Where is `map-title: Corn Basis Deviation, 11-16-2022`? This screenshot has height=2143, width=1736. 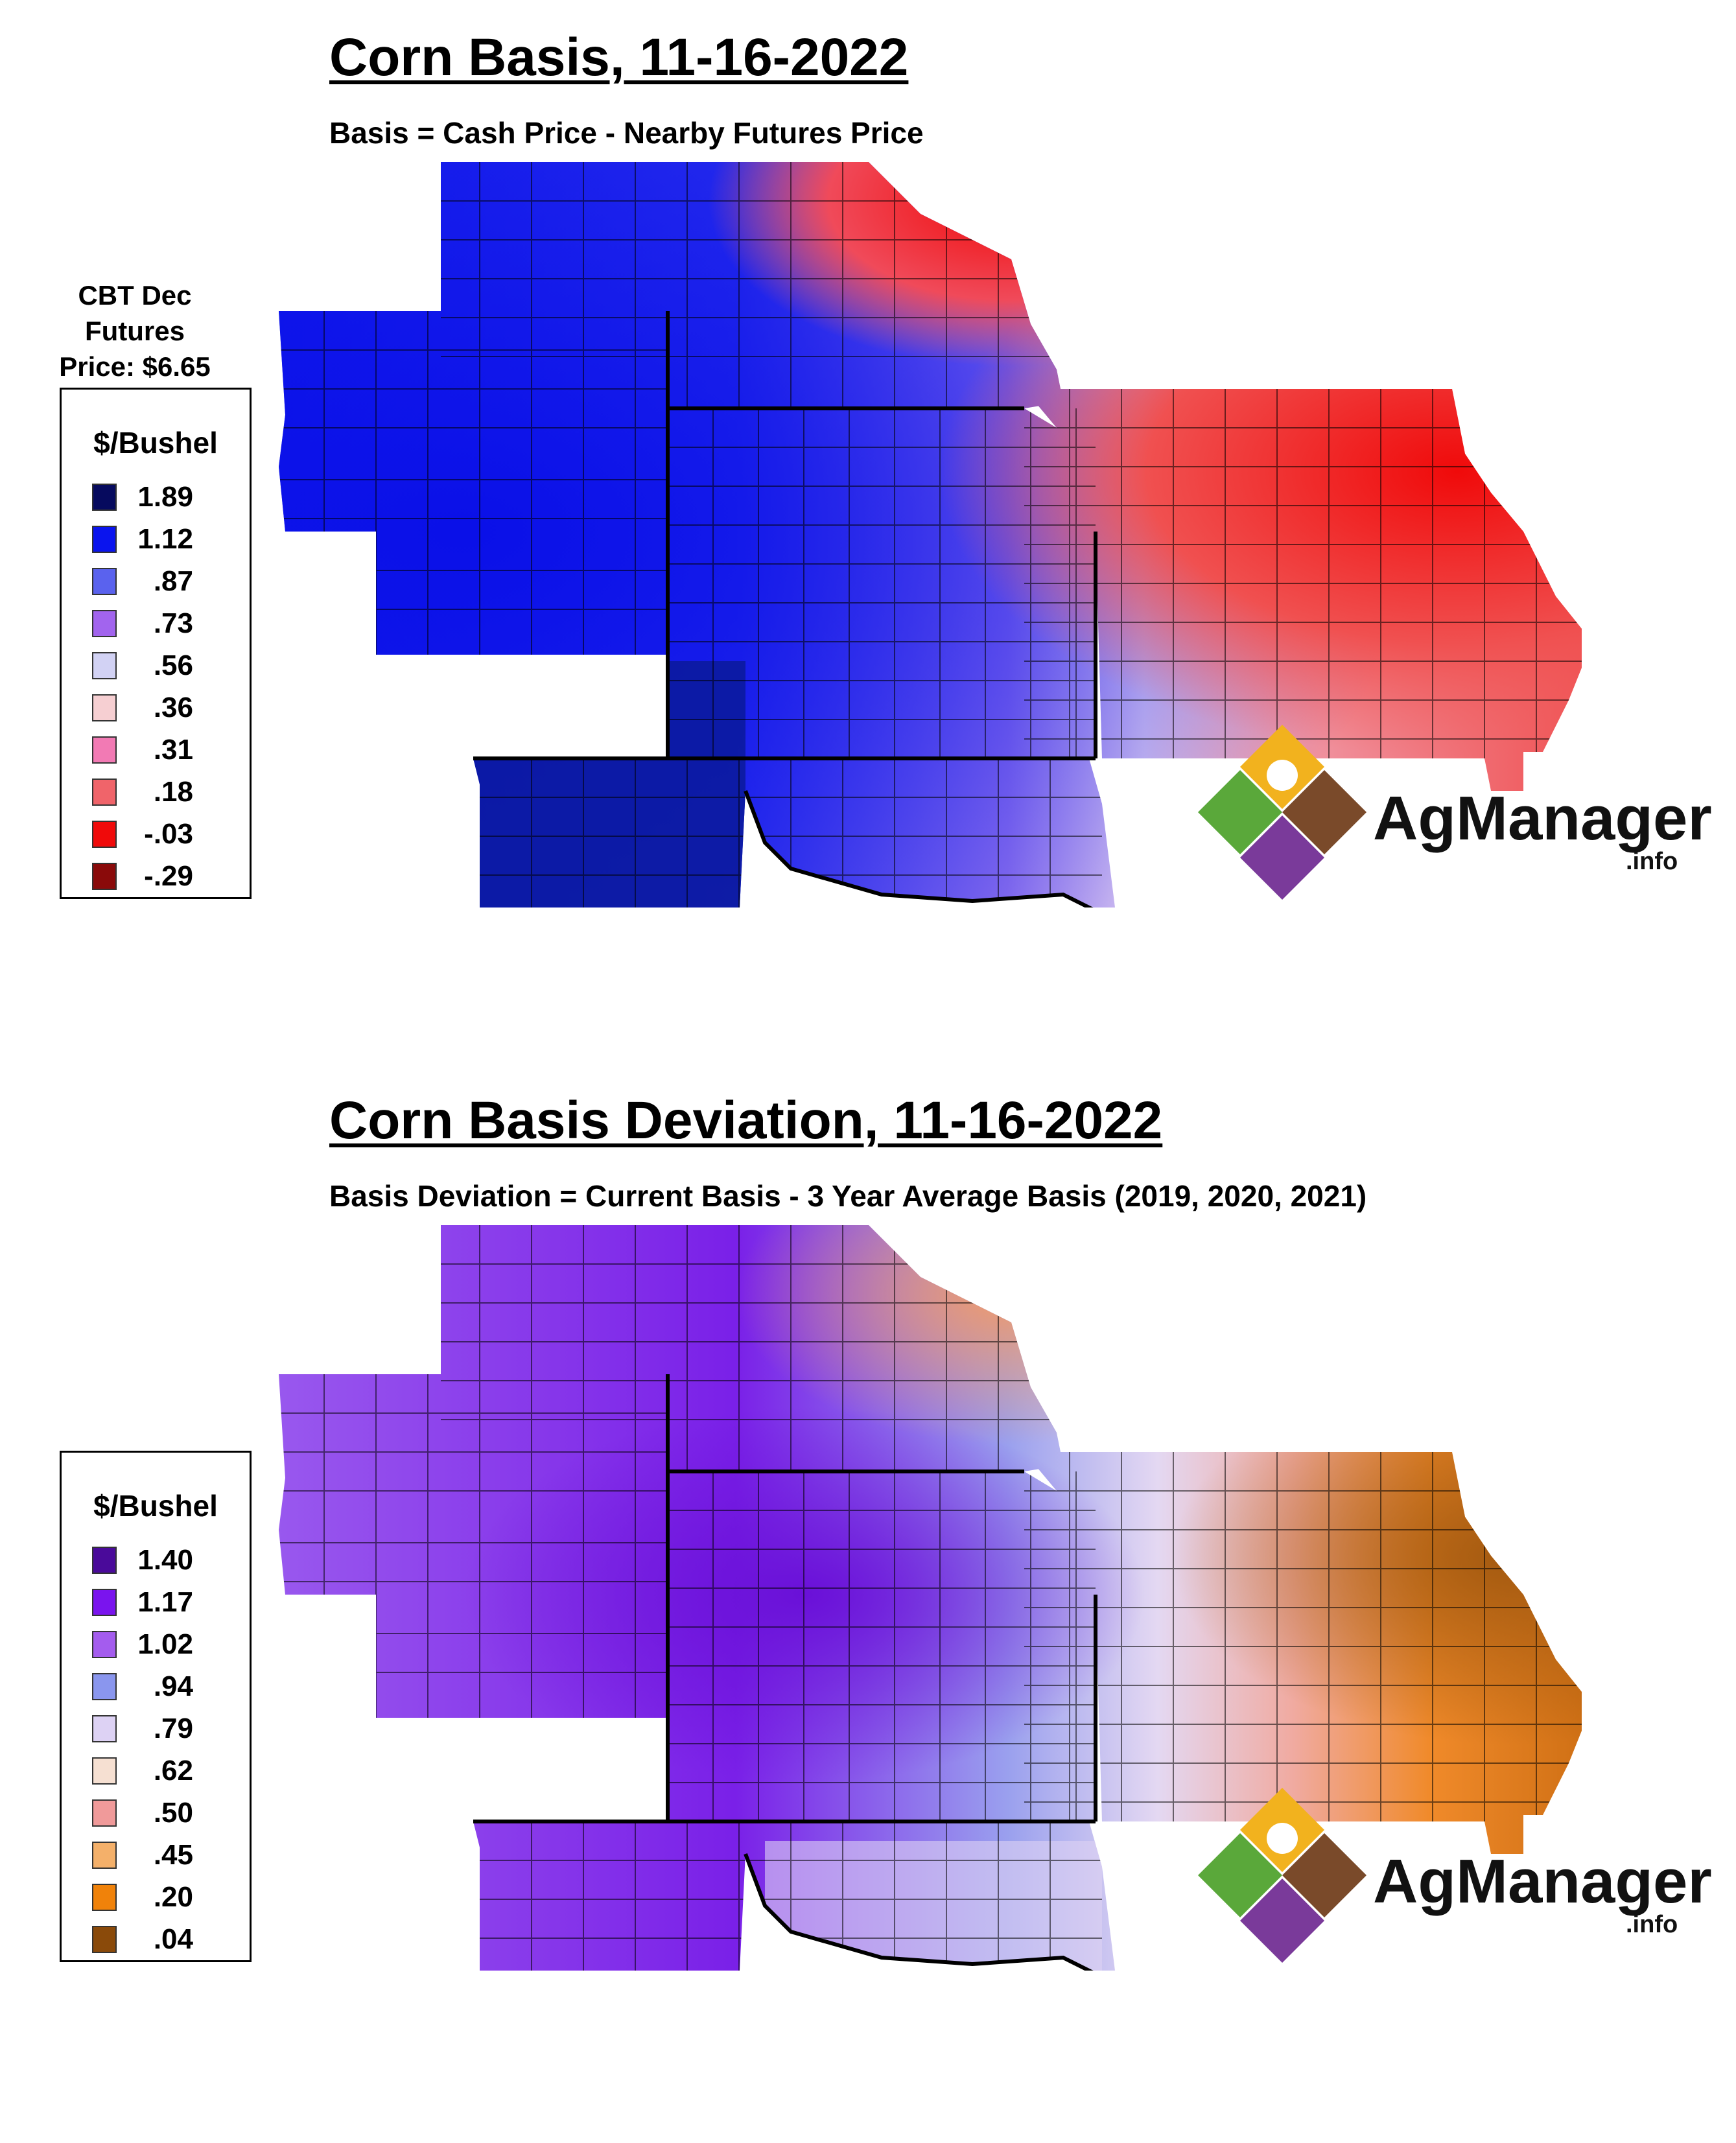 map-title: Corn Basis Deviation, 11-16-2022 is located at coordinates (746, 1120).